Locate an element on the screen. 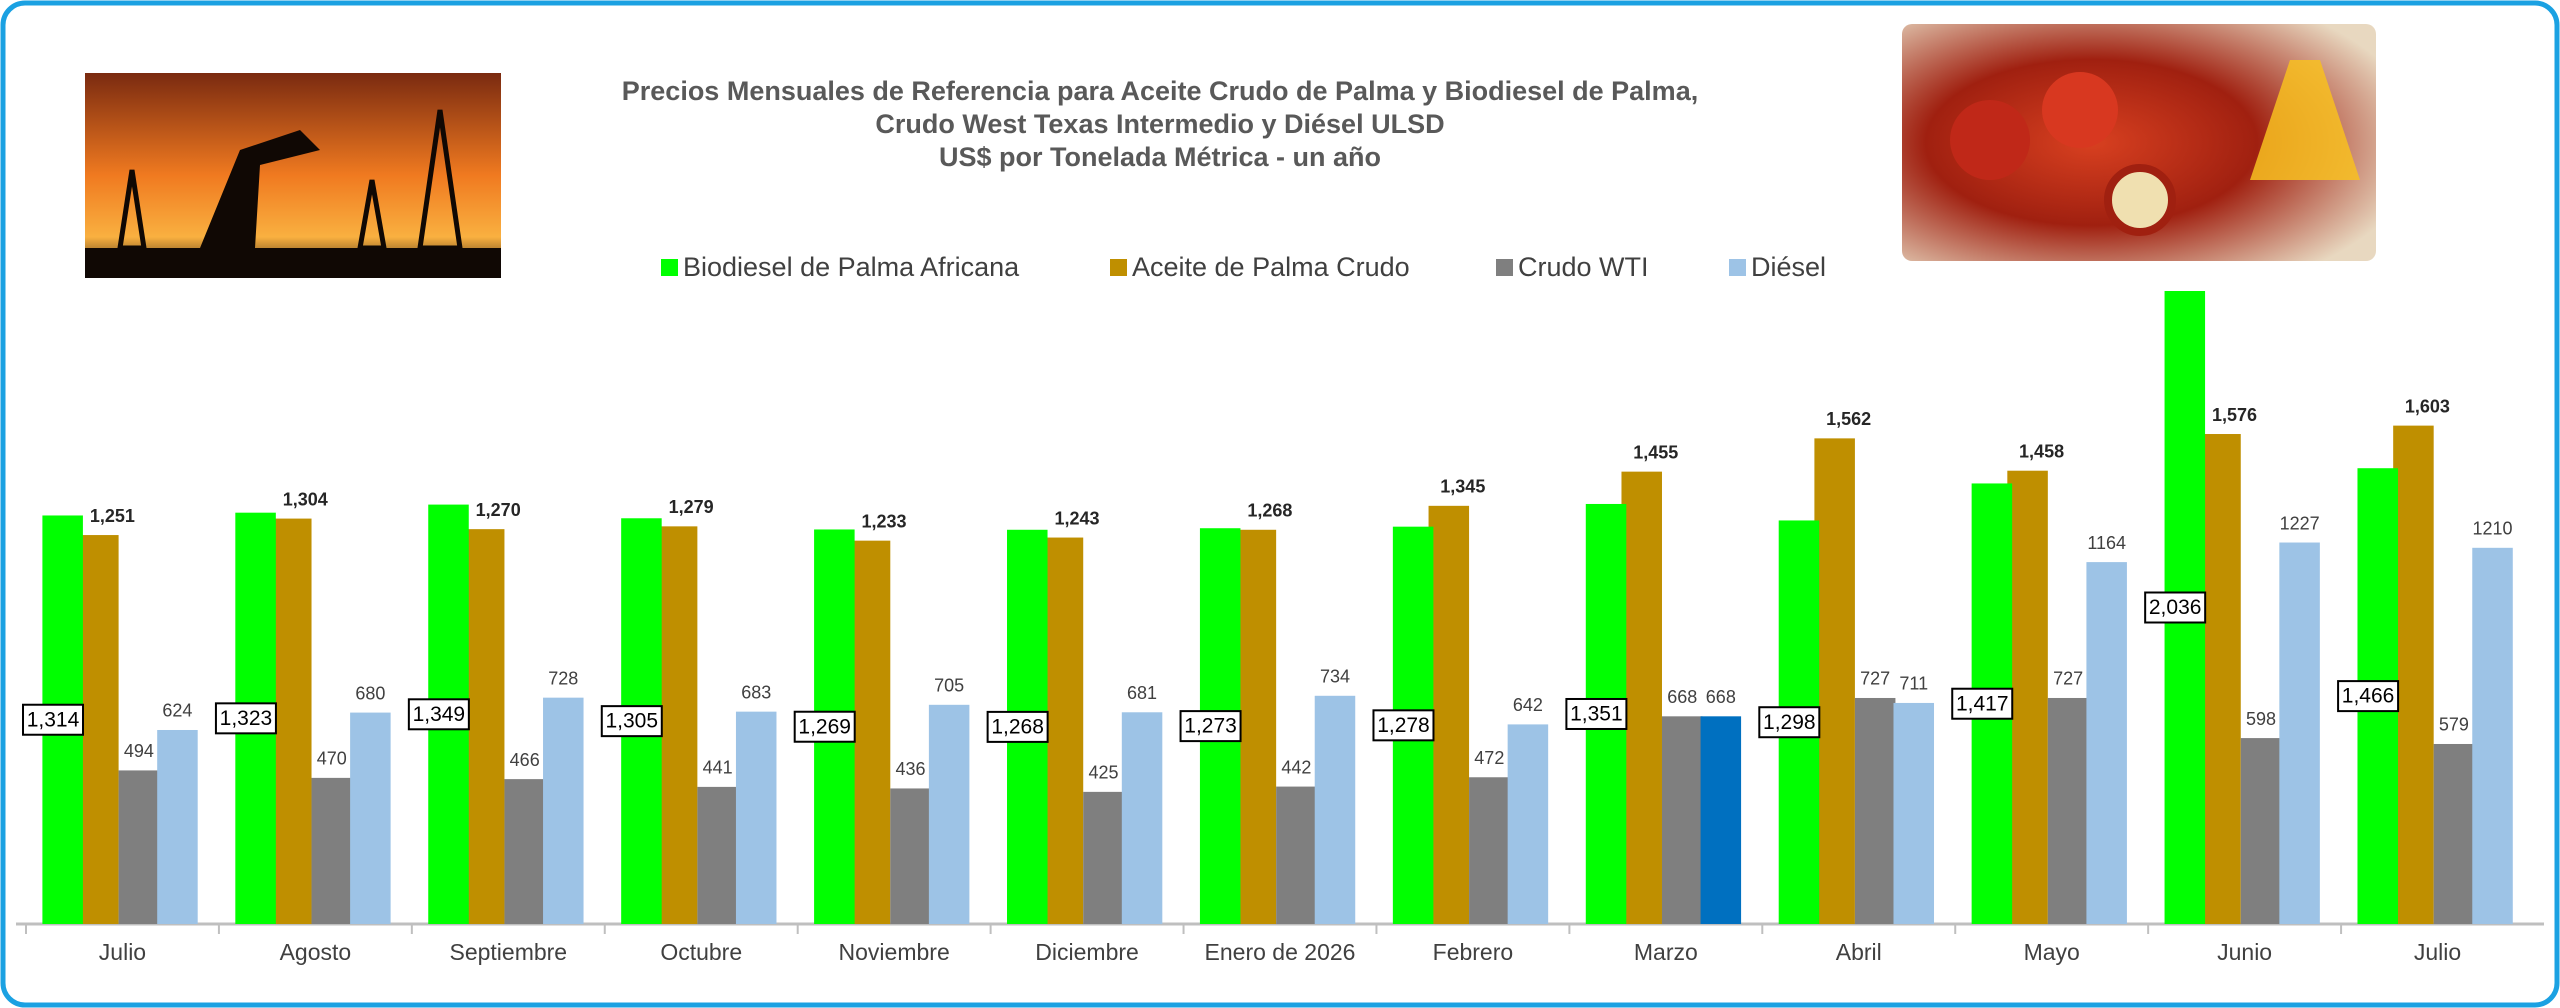 The image size is (2560, 1008). value-label: 1,349 is located at coordinates (439, 714).